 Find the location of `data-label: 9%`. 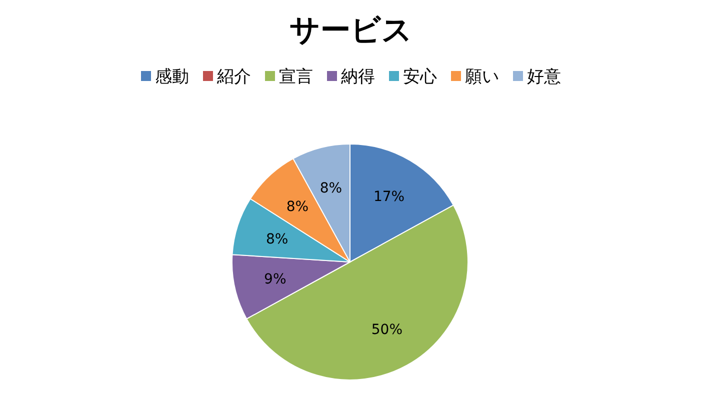

data-label: 9% is located at coordinates (275, 280).